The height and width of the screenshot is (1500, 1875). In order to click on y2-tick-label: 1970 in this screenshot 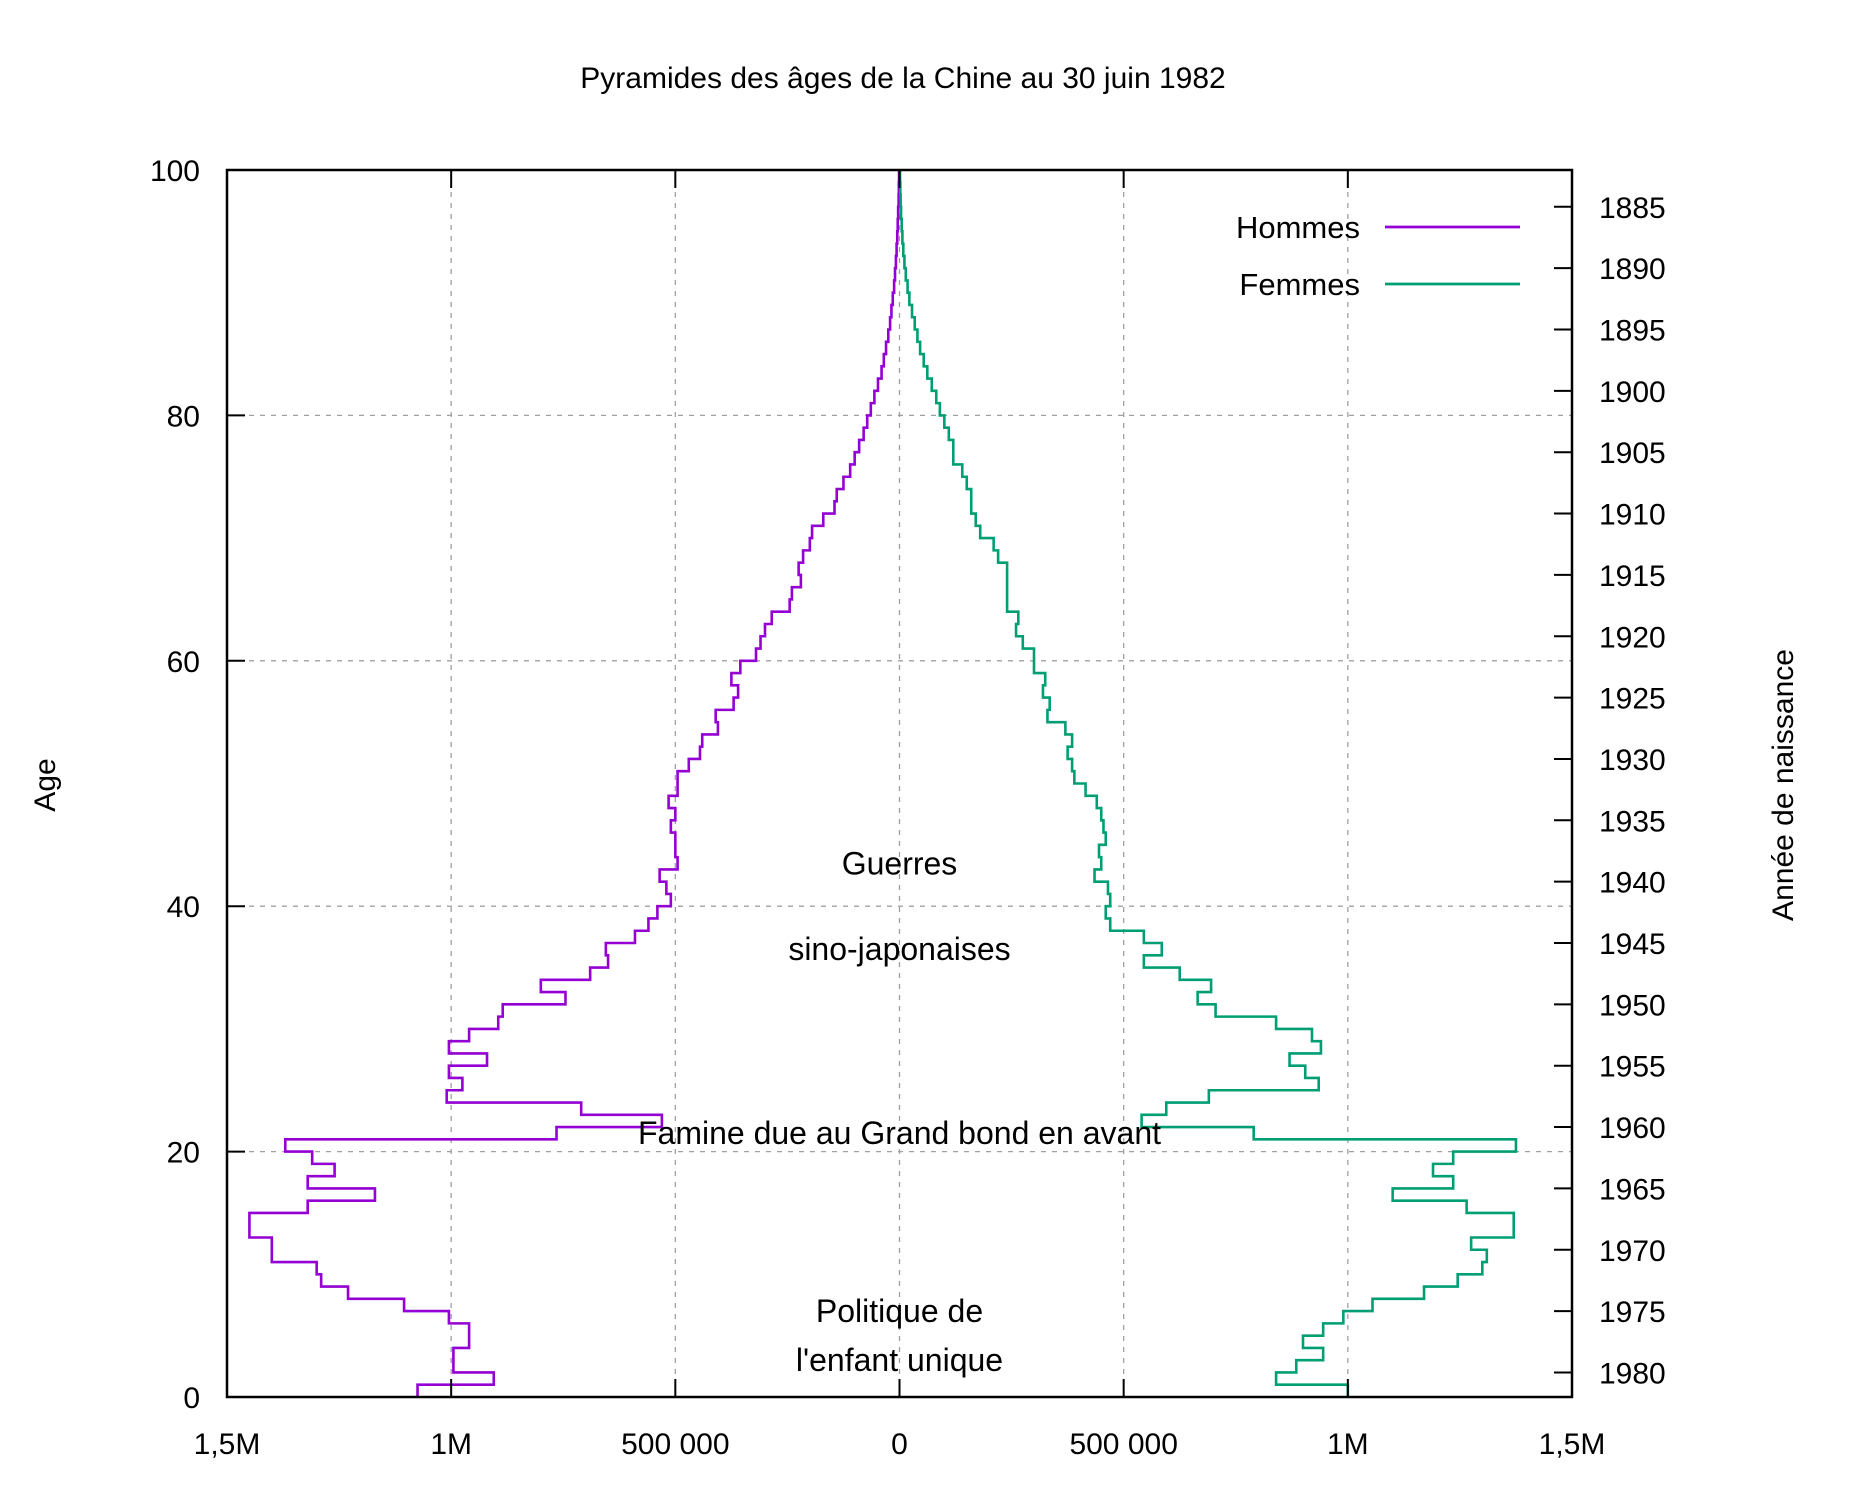, I will do `click(1632, 1251)`.